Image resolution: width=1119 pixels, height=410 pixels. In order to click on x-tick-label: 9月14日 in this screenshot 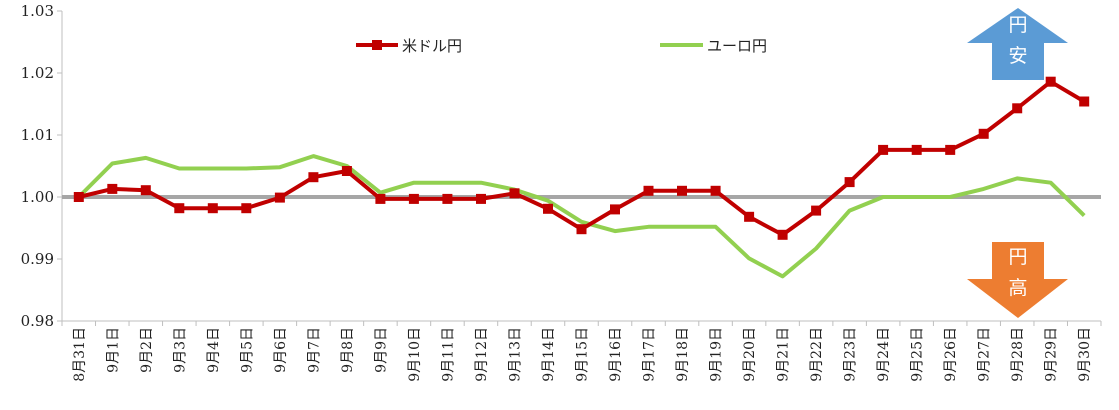, I will do `click(549, 354)`.